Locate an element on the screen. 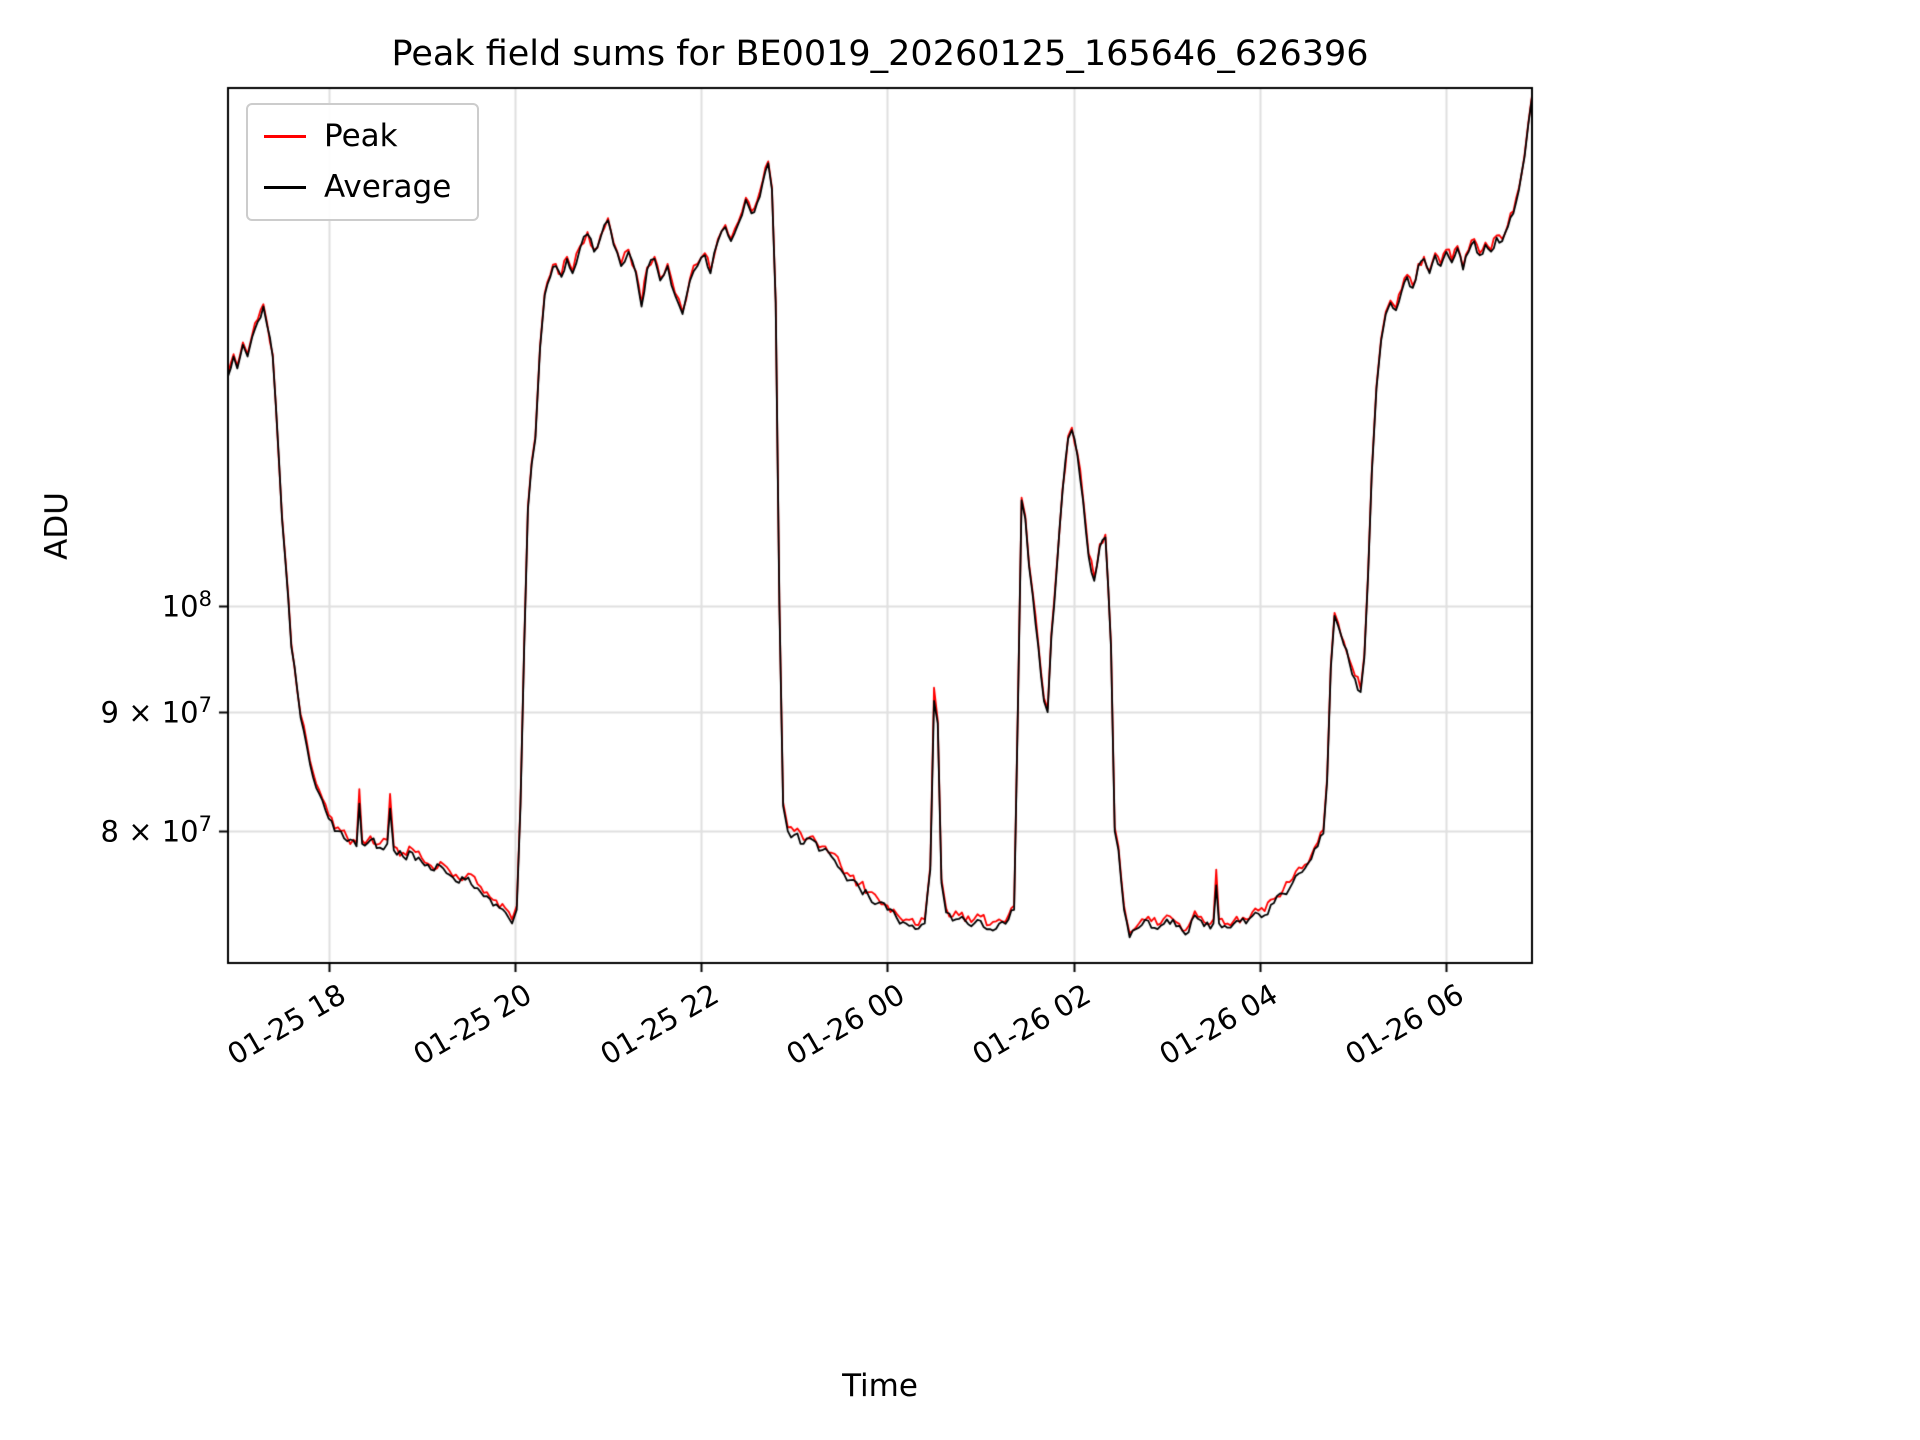  legend-entry-peak: Peak is located at coordinates (357, 136).